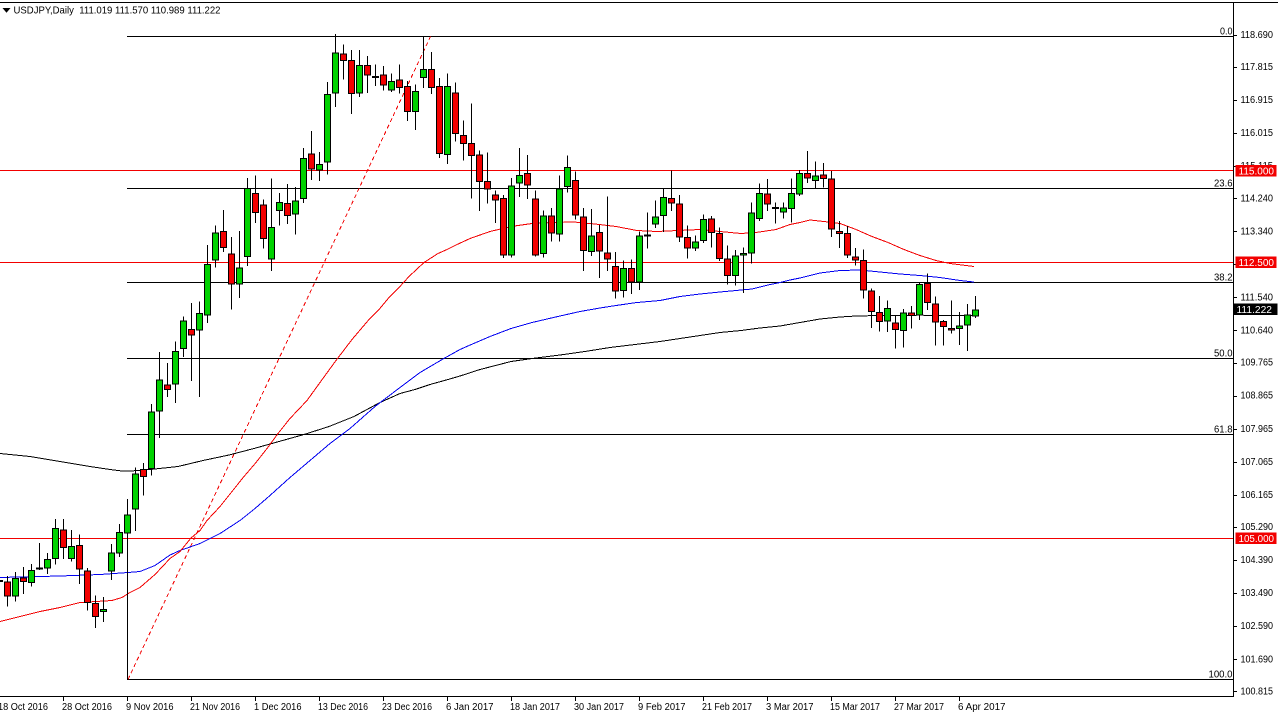 Image resolution: width=1278 pixels, height=721 pixels. I want to click on svg-text: 107.065, so click(1257, 462).